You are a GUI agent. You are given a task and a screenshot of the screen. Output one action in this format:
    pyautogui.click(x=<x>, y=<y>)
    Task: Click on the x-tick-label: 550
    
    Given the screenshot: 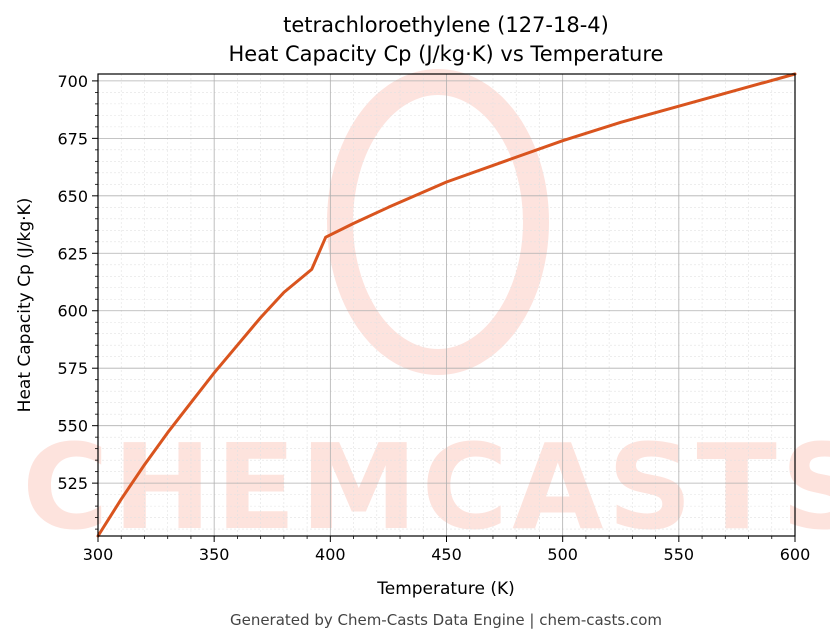 What is the action you would take?
    pyautogui.click(x=679, y=554)
    